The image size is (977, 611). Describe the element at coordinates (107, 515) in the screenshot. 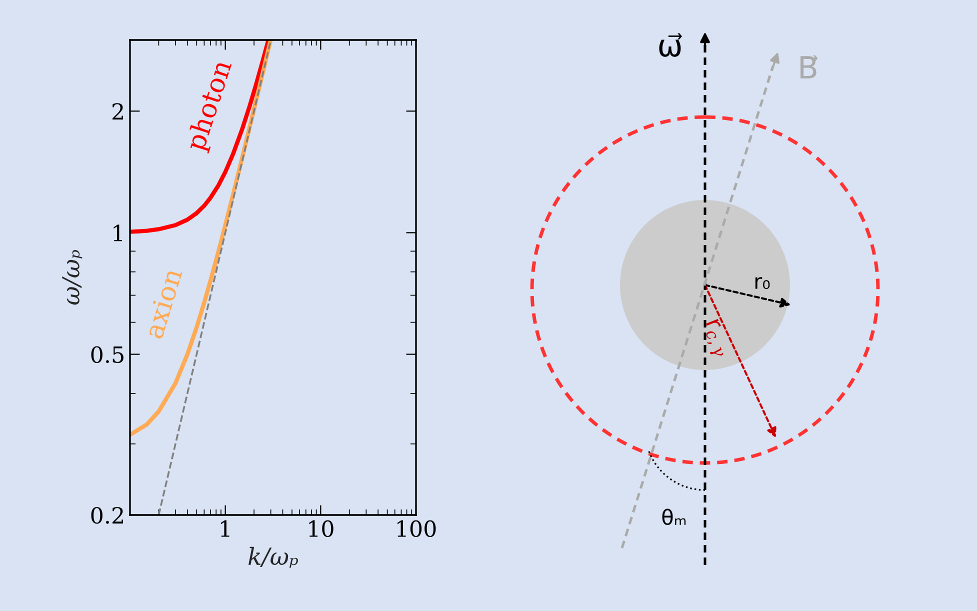

I see `y-tick-label: 0.2` at that location.